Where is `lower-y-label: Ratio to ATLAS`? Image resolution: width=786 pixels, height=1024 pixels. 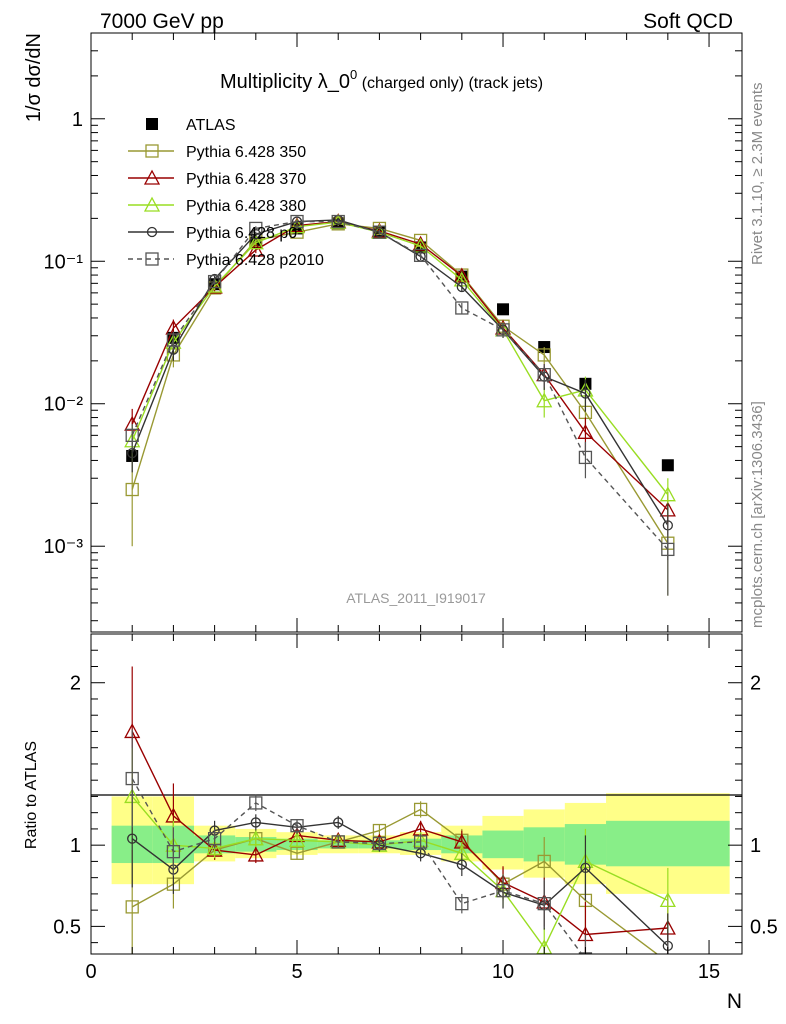 lower-y-label: Ratio to ATLAS is located at coordinates (31, 795).